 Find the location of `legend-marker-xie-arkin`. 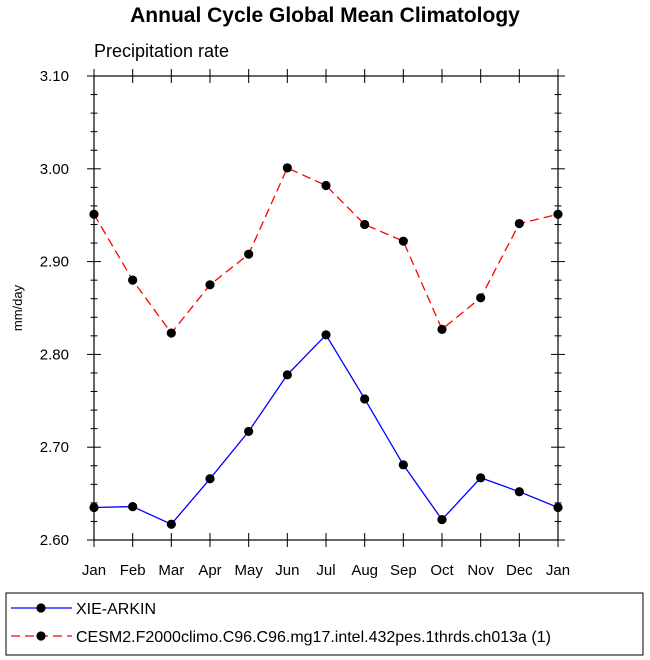

legend-marker-xie-arkin is located at coordinates (41, 608).